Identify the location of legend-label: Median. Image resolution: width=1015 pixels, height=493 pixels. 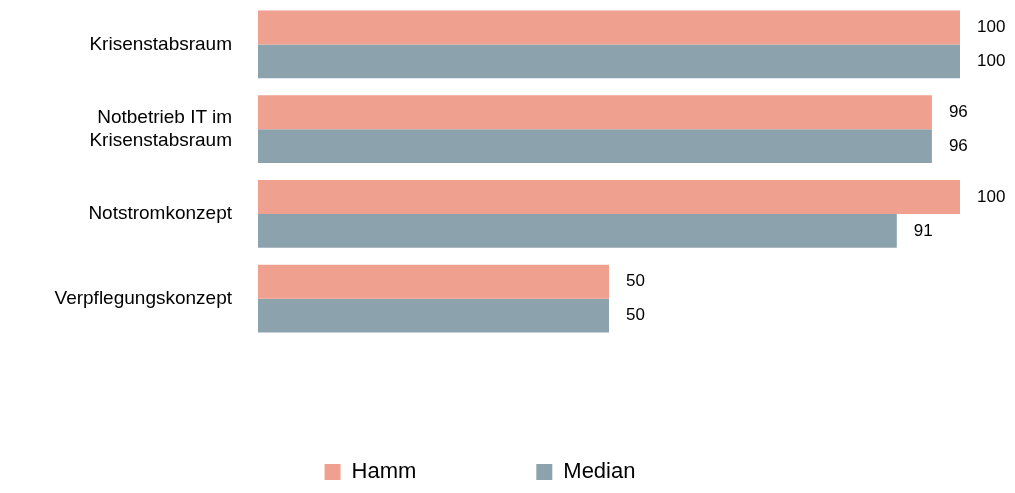
(599, 471).